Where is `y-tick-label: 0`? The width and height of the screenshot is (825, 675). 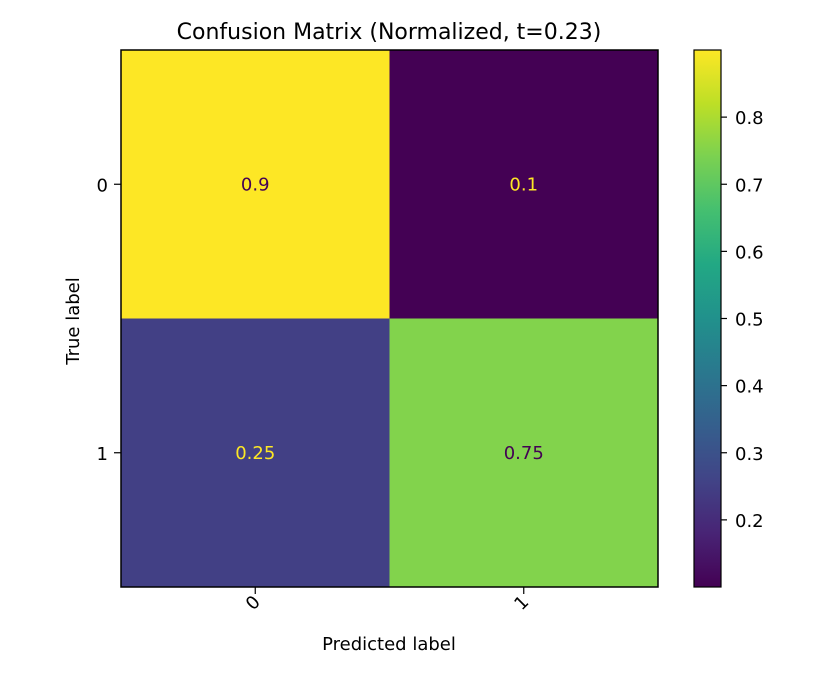 y-tick-label: 0 is located at coordinates (102, 185).